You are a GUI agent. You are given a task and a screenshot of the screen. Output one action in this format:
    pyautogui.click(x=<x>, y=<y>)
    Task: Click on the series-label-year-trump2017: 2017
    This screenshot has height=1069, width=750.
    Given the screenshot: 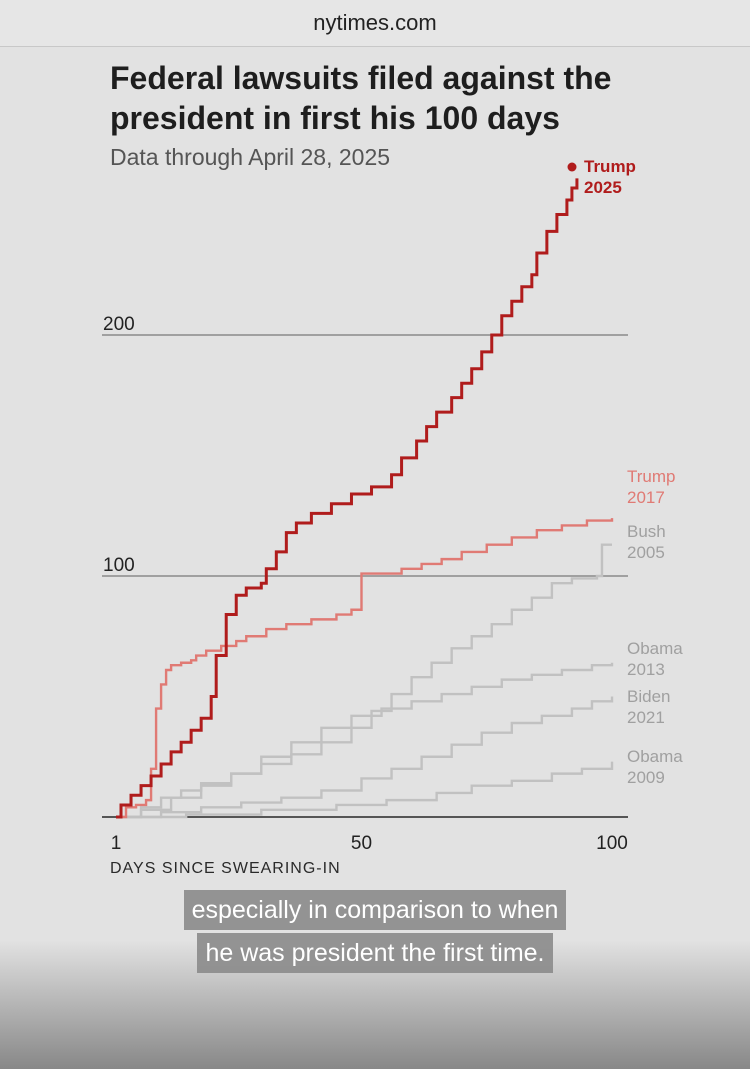 What is the action you would take?
    pyautogui.click(x=646, y=497)
    